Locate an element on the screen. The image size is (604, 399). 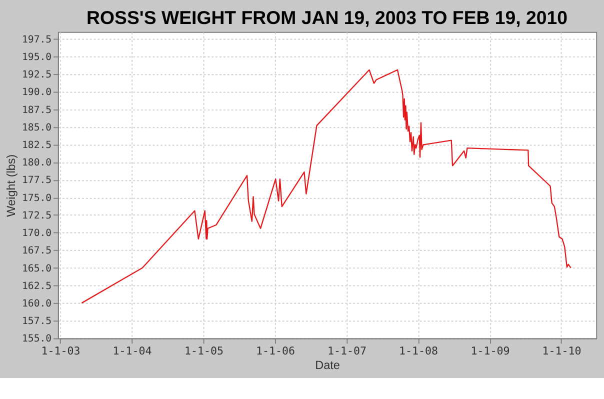
y-tick-label: 157.5 is located at coordinates (37, 322).